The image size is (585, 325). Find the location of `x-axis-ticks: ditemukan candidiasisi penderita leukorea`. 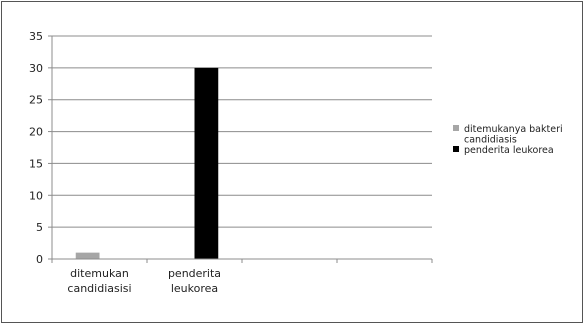

x-axis-ticks: ditemukan candidiasisi penderita leukorea is located at coordinates (242, 277).